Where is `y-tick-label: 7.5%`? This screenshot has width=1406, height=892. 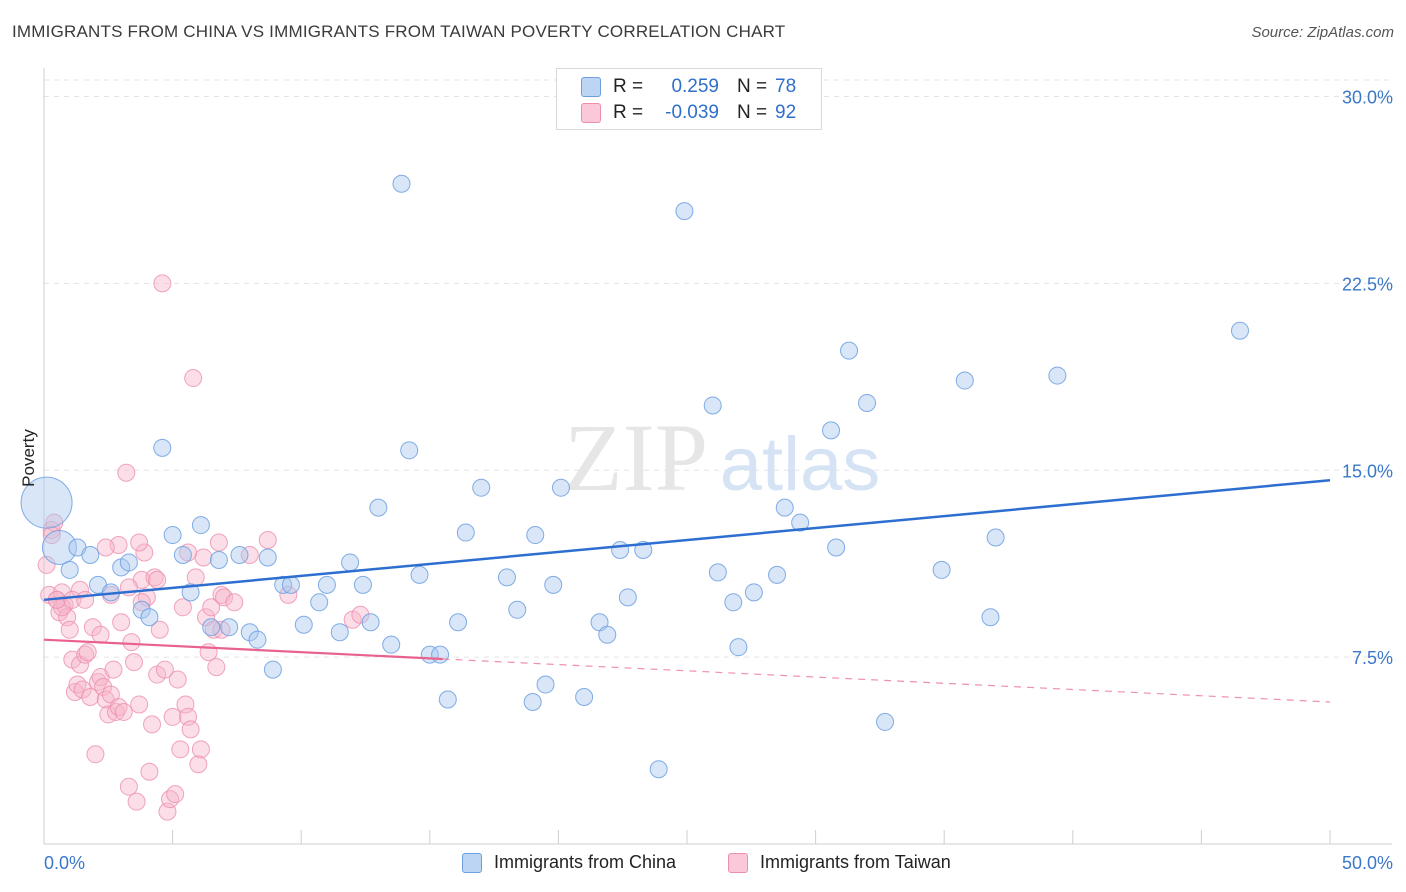
y-tick-label: 7.5% is located at coordinates (1372, 658).